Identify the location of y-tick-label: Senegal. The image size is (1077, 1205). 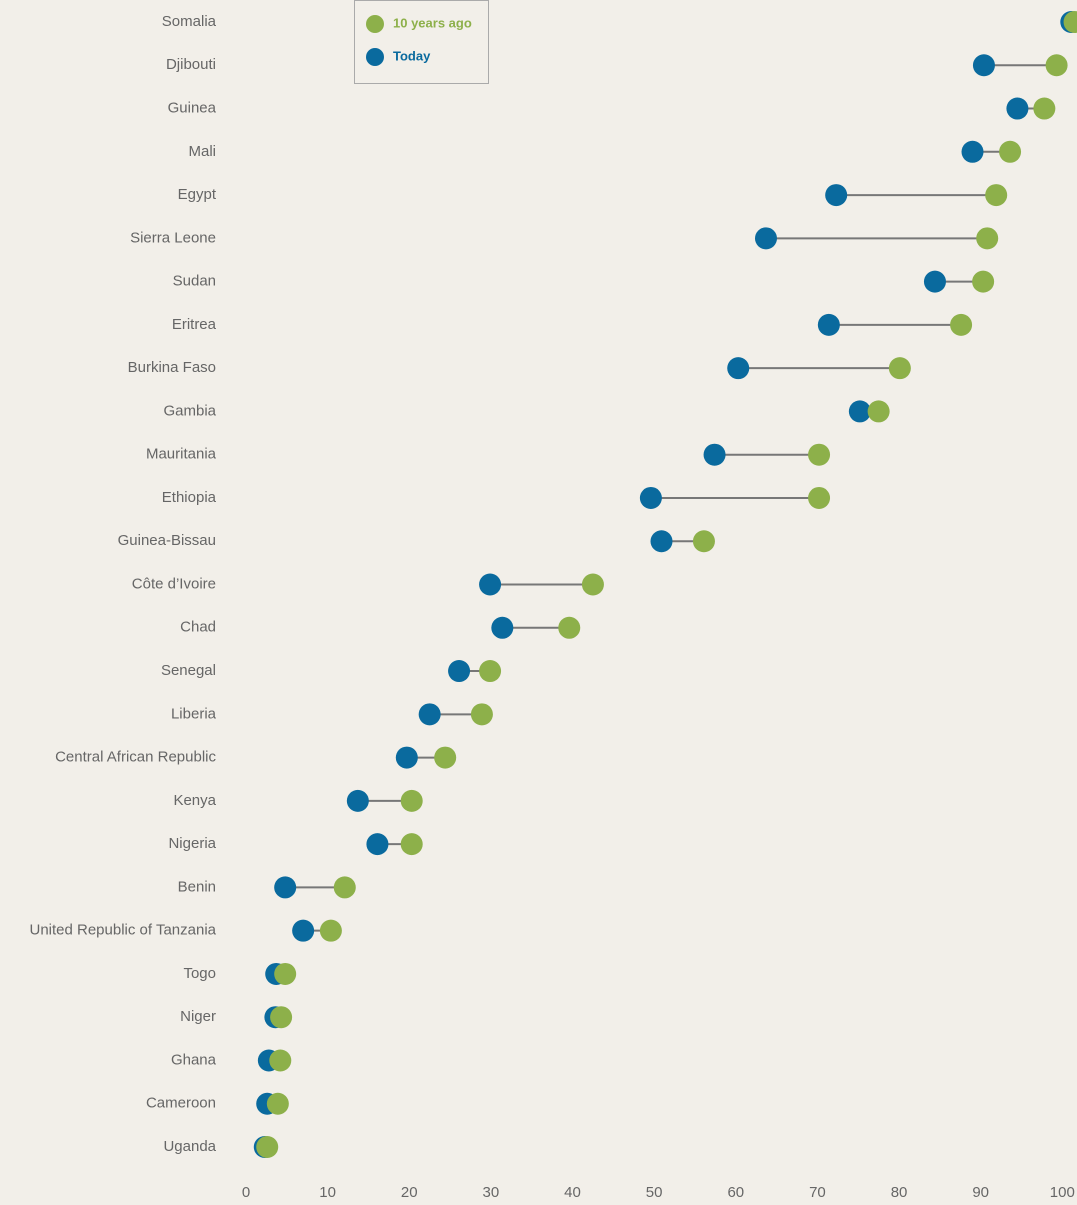
(188, 670).